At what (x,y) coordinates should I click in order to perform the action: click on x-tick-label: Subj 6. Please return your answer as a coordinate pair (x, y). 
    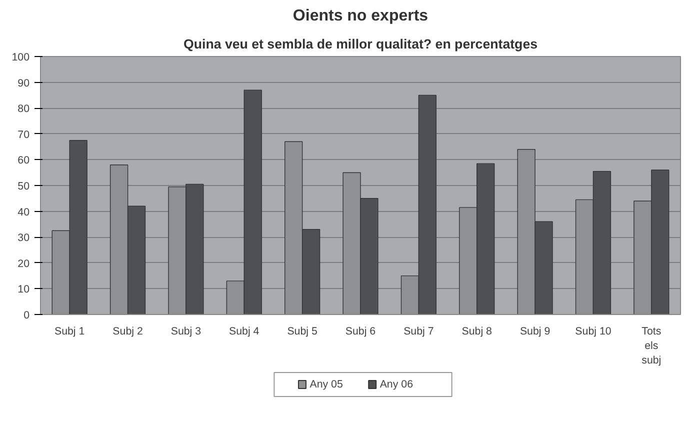
    Looking at the image, I should click on (360, 332).